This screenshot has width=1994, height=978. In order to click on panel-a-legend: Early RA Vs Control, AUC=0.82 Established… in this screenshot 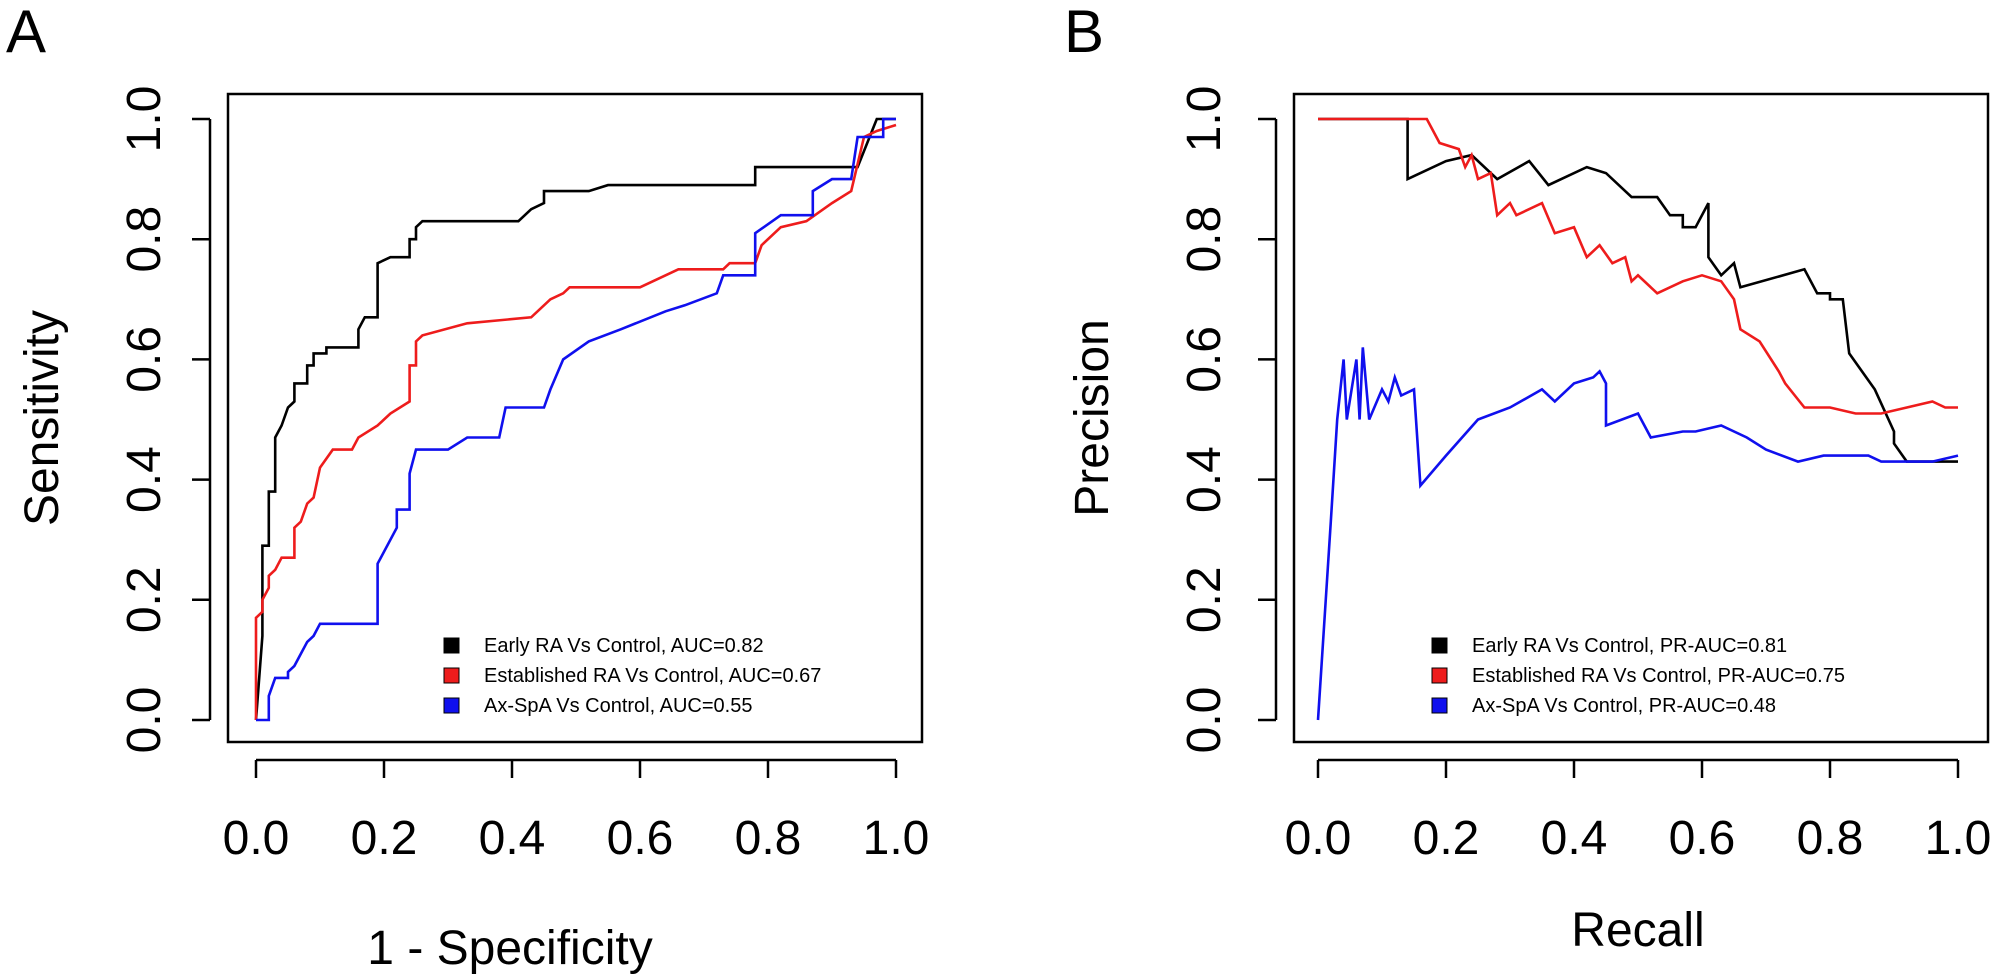, I will do `click(632, 676)`.